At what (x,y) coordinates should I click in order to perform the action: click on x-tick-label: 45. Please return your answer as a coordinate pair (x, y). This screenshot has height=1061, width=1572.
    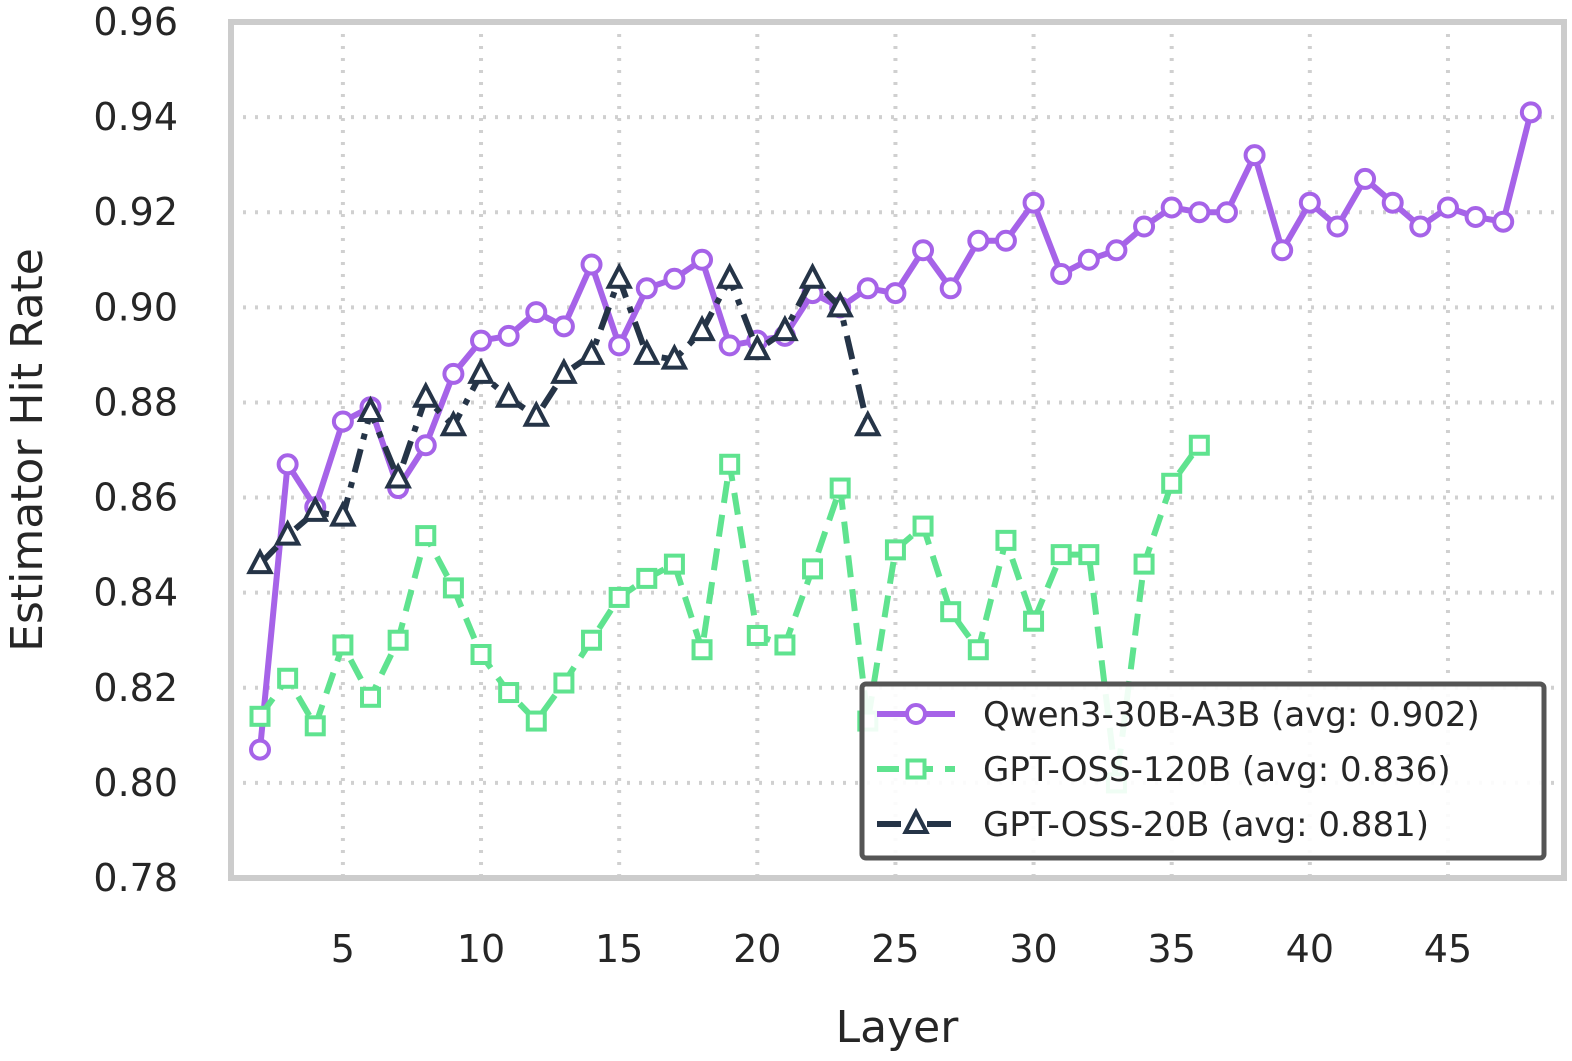
    Looking at the image, I should click on (1448, 949).